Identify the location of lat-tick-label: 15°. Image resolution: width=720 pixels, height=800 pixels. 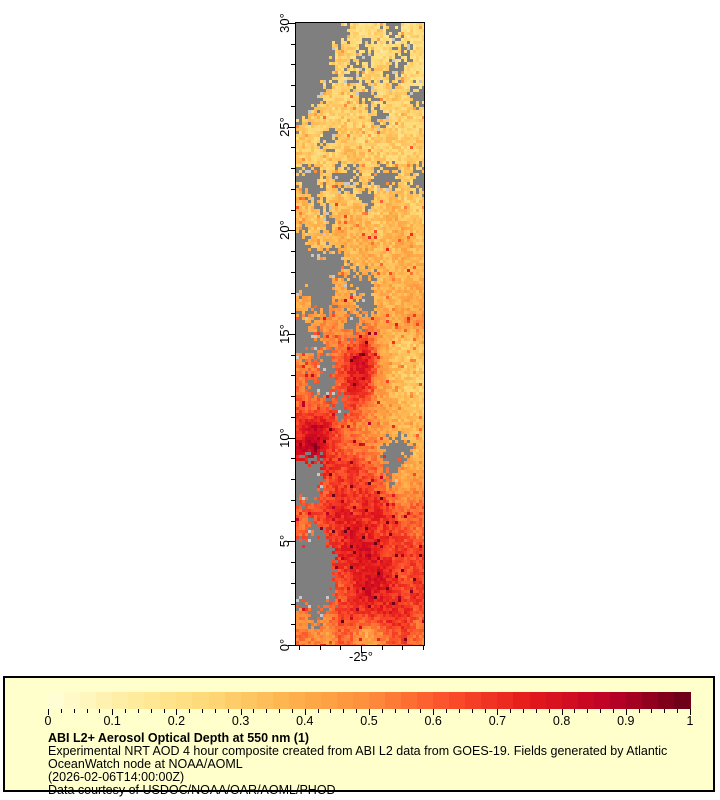
(284, 334).